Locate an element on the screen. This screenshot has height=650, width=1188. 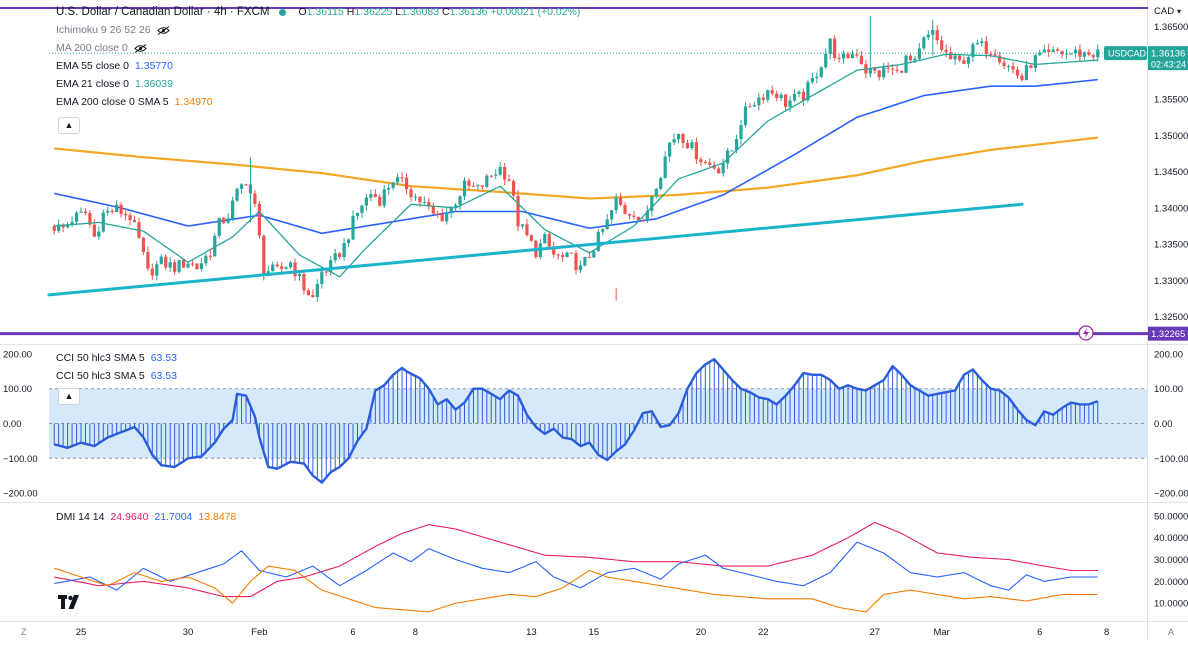
dmi-plus-line is located at coordinates (576, 559).